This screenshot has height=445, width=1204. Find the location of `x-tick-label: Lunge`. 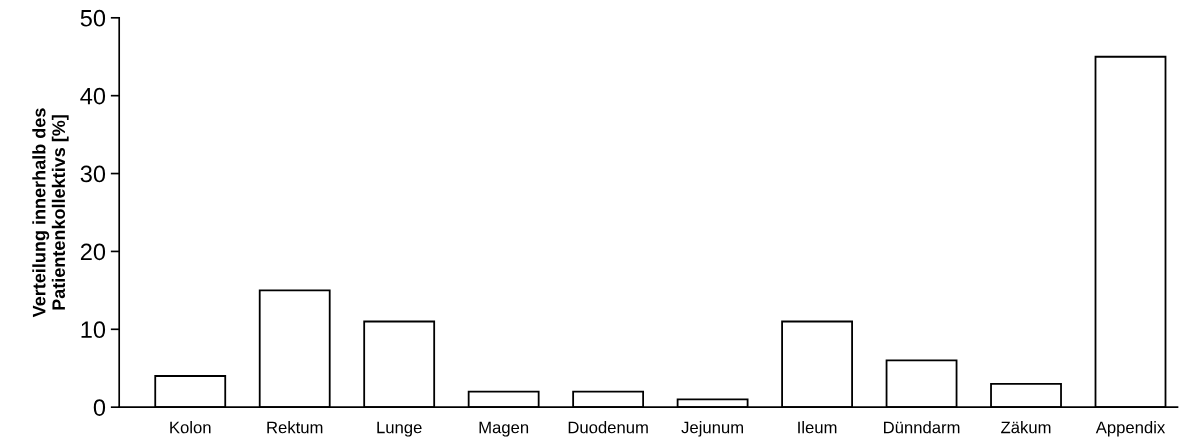

x-tick-label: Lunge is located at coordinates (399, 429).